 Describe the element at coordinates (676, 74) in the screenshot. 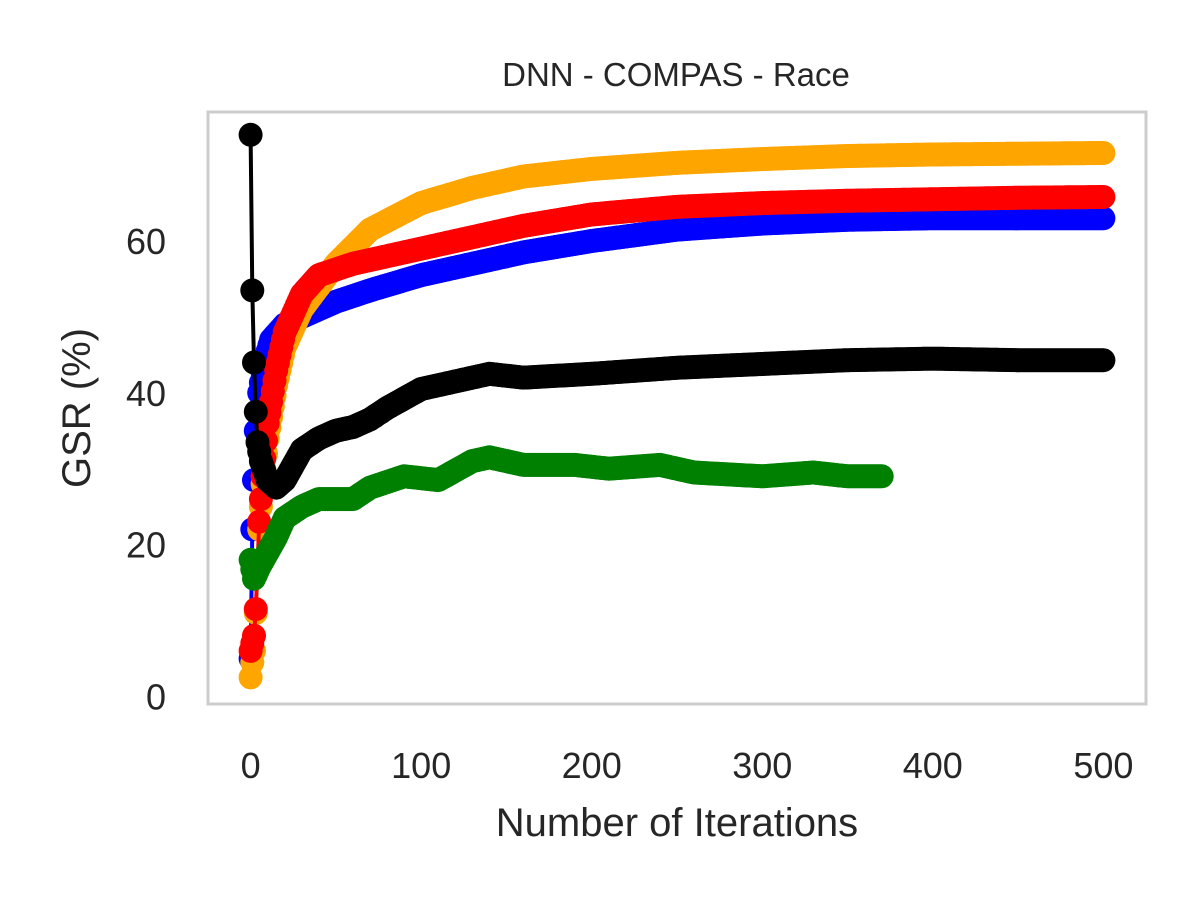

I see `chart-title: DNN - COMPAS - Race` at that location.